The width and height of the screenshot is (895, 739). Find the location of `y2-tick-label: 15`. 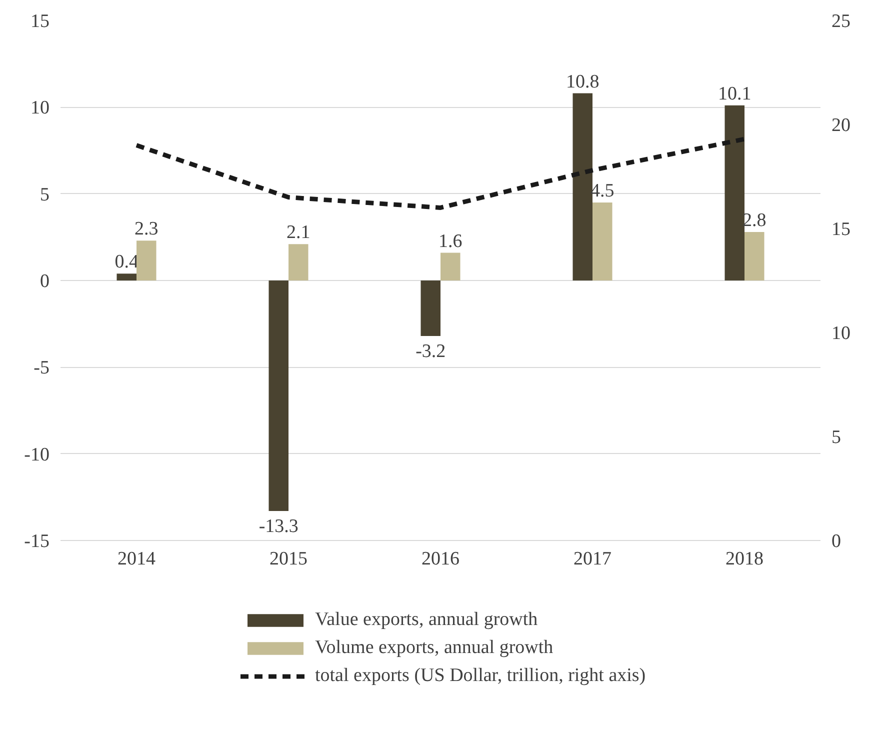

y2-tick-label: 15 is located at coordinates (841, 229).